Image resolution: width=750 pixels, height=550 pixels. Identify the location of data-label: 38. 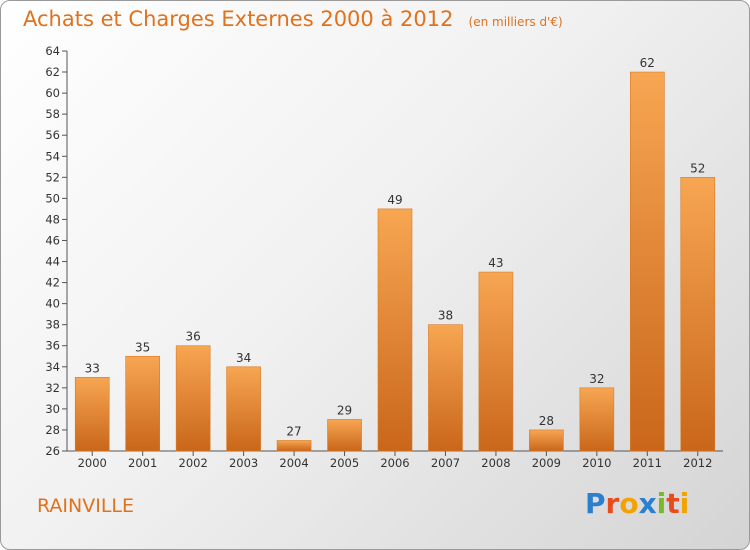
(445, 316).